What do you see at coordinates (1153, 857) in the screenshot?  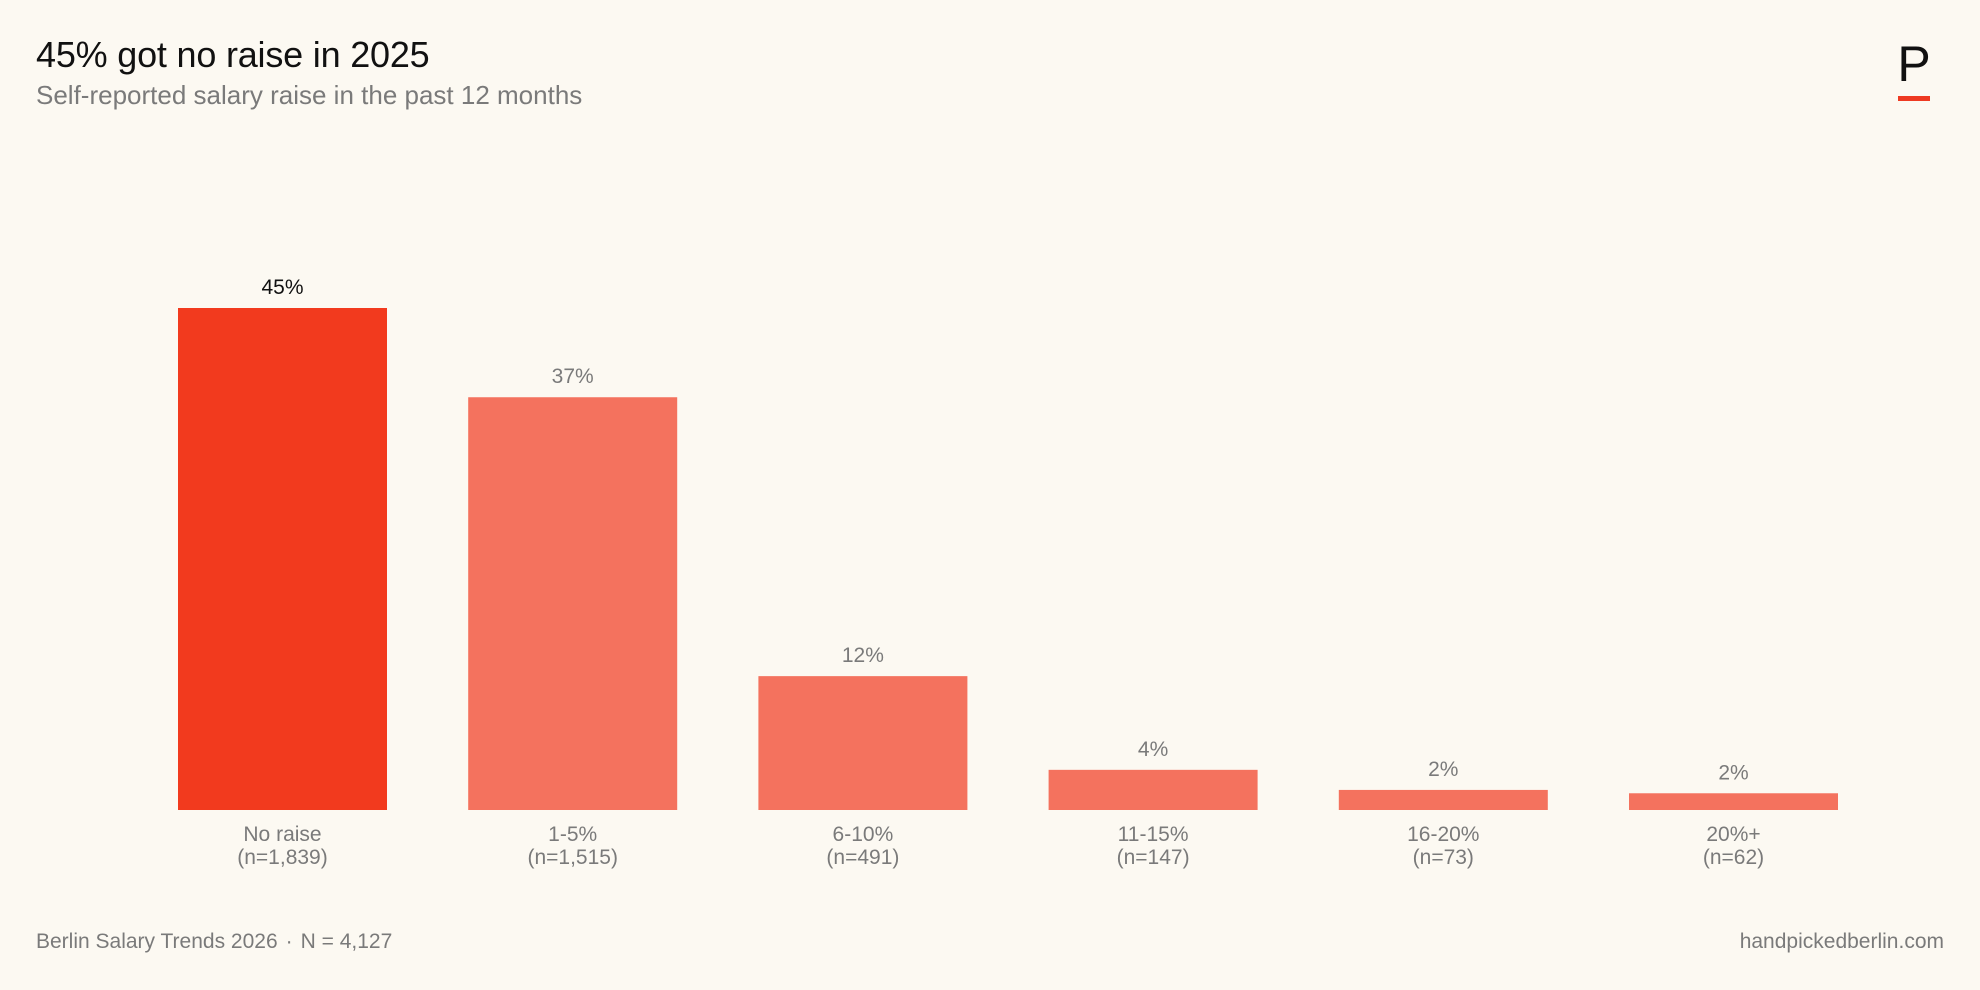 I see `count-label-3: (n=147)` at bounding box center [1153, 857].